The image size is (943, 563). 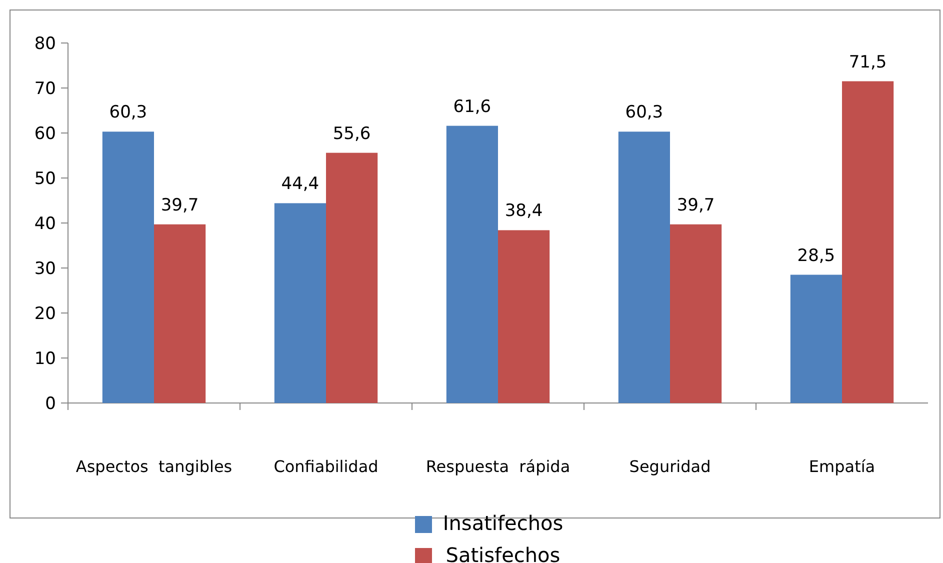 I want to click on x-tick-label: Empatía, so click(x=842, y=466).